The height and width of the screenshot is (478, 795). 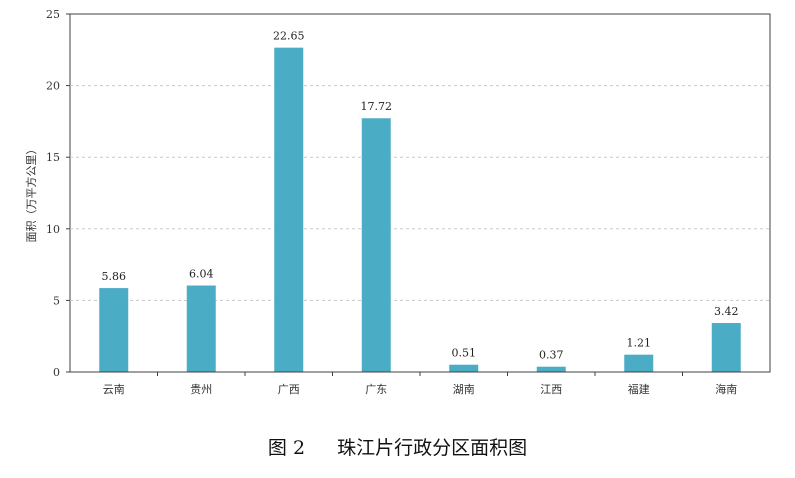 I want to click on x-tick-label: 江西, so click(x=551, y=389).